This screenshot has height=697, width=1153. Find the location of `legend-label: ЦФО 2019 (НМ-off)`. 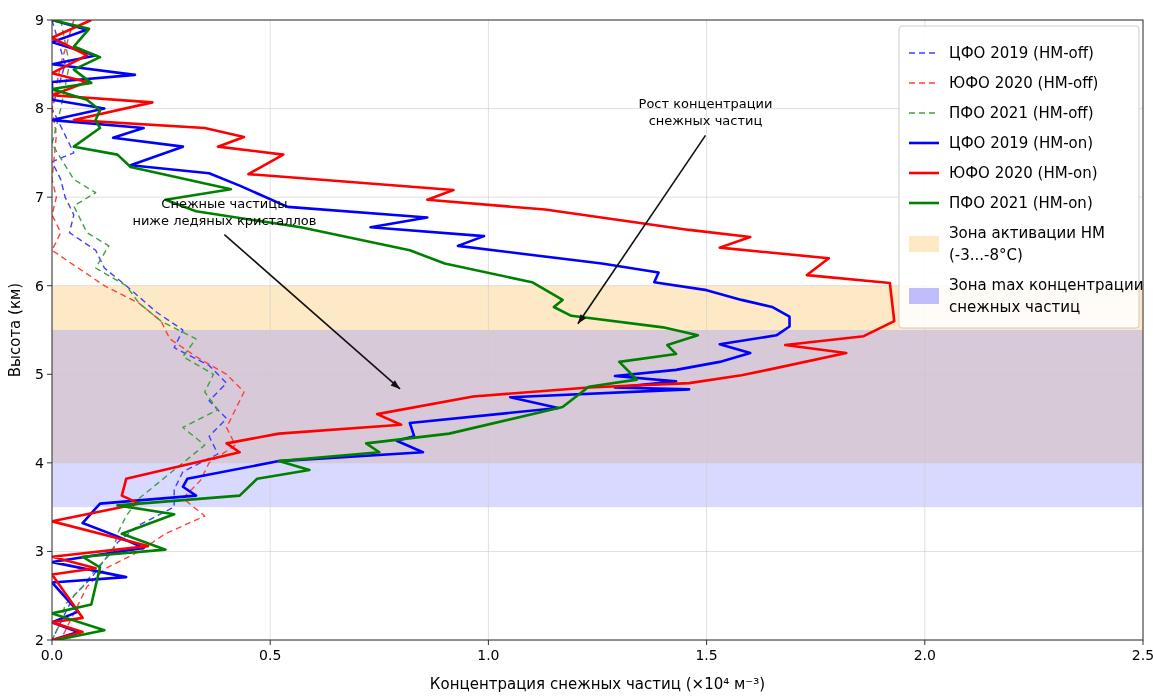

legend-label: ЦФО 2019 (НМ-off) is located at coordinates (1021, 53).